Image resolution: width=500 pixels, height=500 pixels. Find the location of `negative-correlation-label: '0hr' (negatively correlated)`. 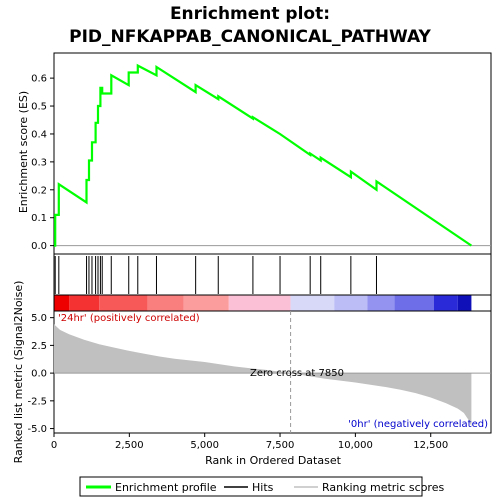

negative-correlation-label: '0hr' (negatively correlated) is located at coordinates (418, 424).